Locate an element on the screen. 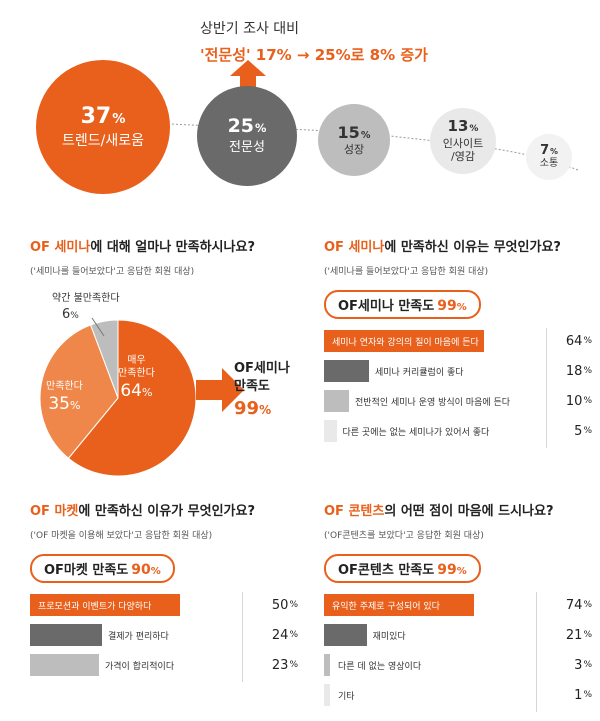 The height and width of the screenshot is (721, 600). market-badge-value: 90 is located at coordinates (141, 570).